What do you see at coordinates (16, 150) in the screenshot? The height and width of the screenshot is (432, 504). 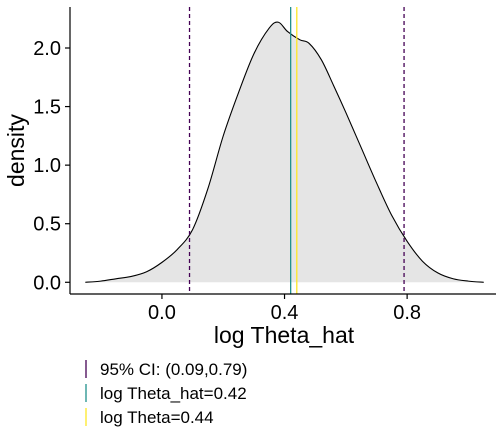 I see `y-axis-title: density` at bounding box center [16, 150].